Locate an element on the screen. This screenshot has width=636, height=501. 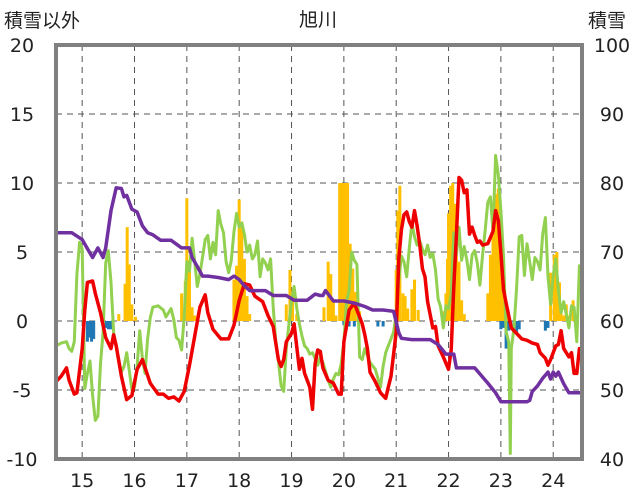
right-tick-label: 80 is located at coordinates (612, 184).